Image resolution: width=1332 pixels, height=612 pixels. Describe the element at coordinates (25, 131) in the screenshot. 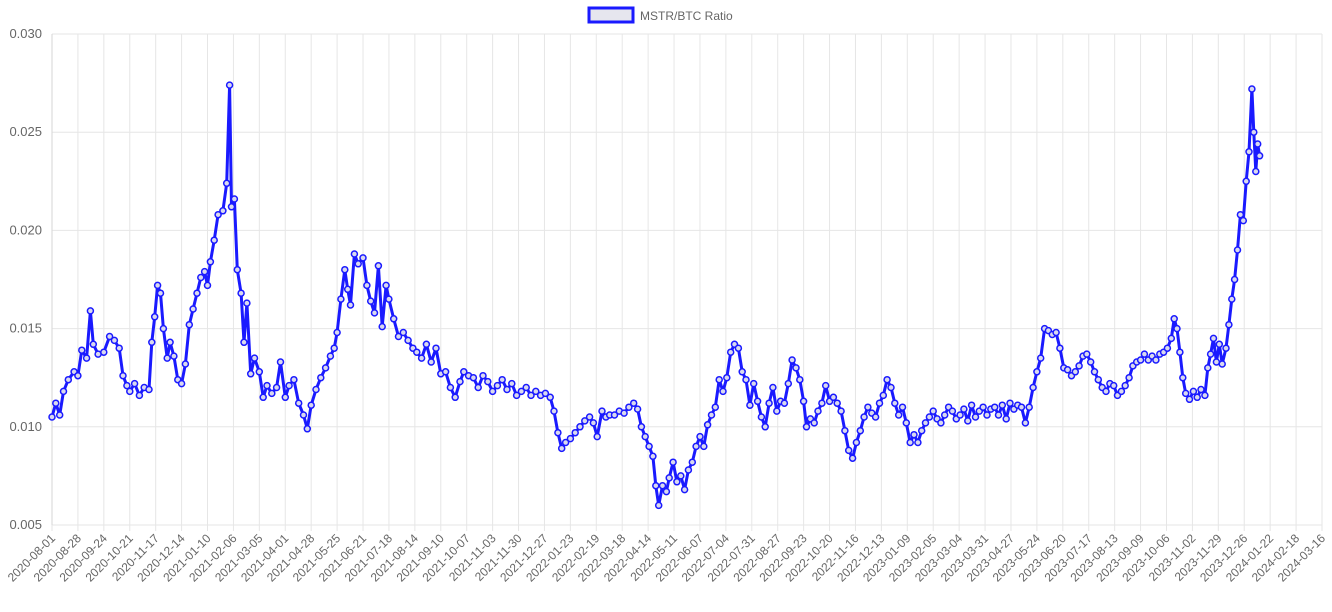

I see `y-tick-label: 0.025` at that location.